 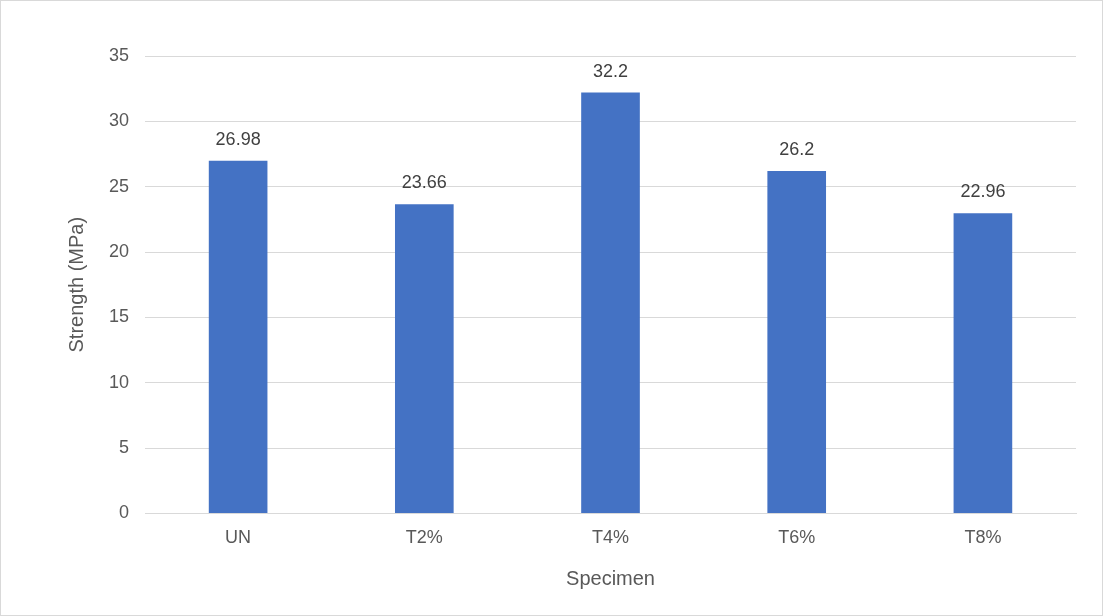 What do you see at coordinates (238, 138) in the screenshot?
I see `data-label: 26.98` at bounding box center [238, 138].